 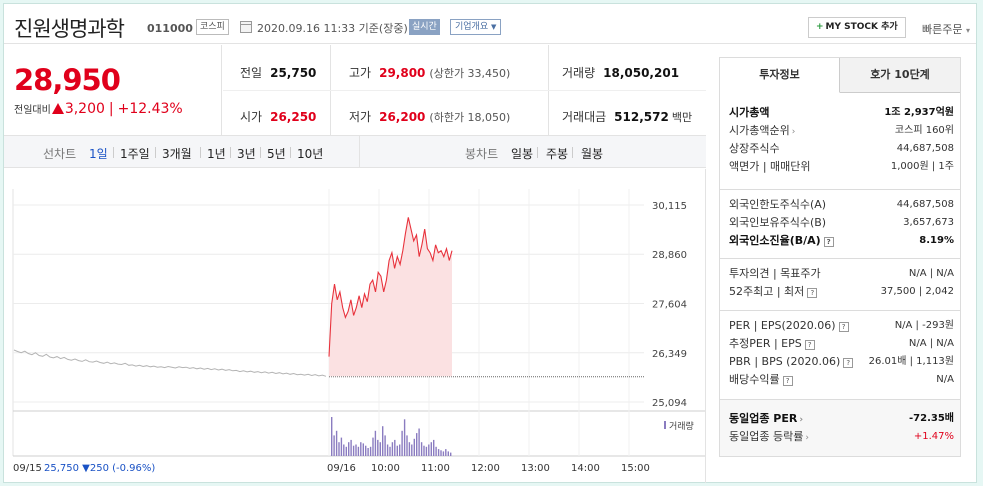 I want to click on company-info-label: 기업개요, so click(x=472, y=27).